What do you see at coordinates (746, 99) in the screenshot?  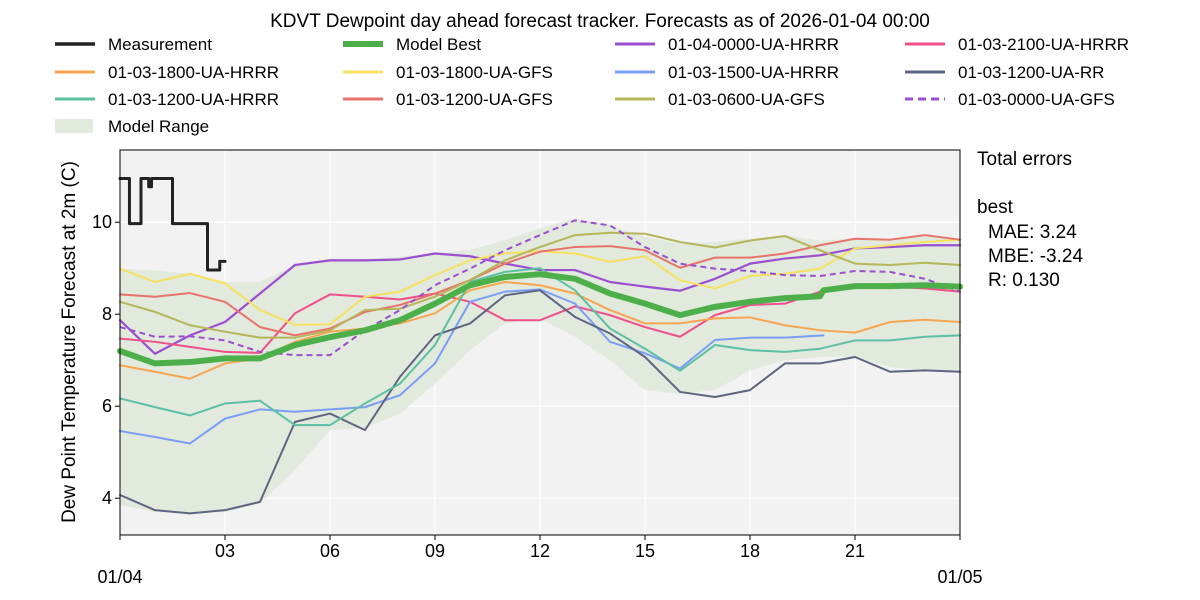 I see `legend-label: 01-03-0600-UA-GFS` at bounding box center [746, 99].